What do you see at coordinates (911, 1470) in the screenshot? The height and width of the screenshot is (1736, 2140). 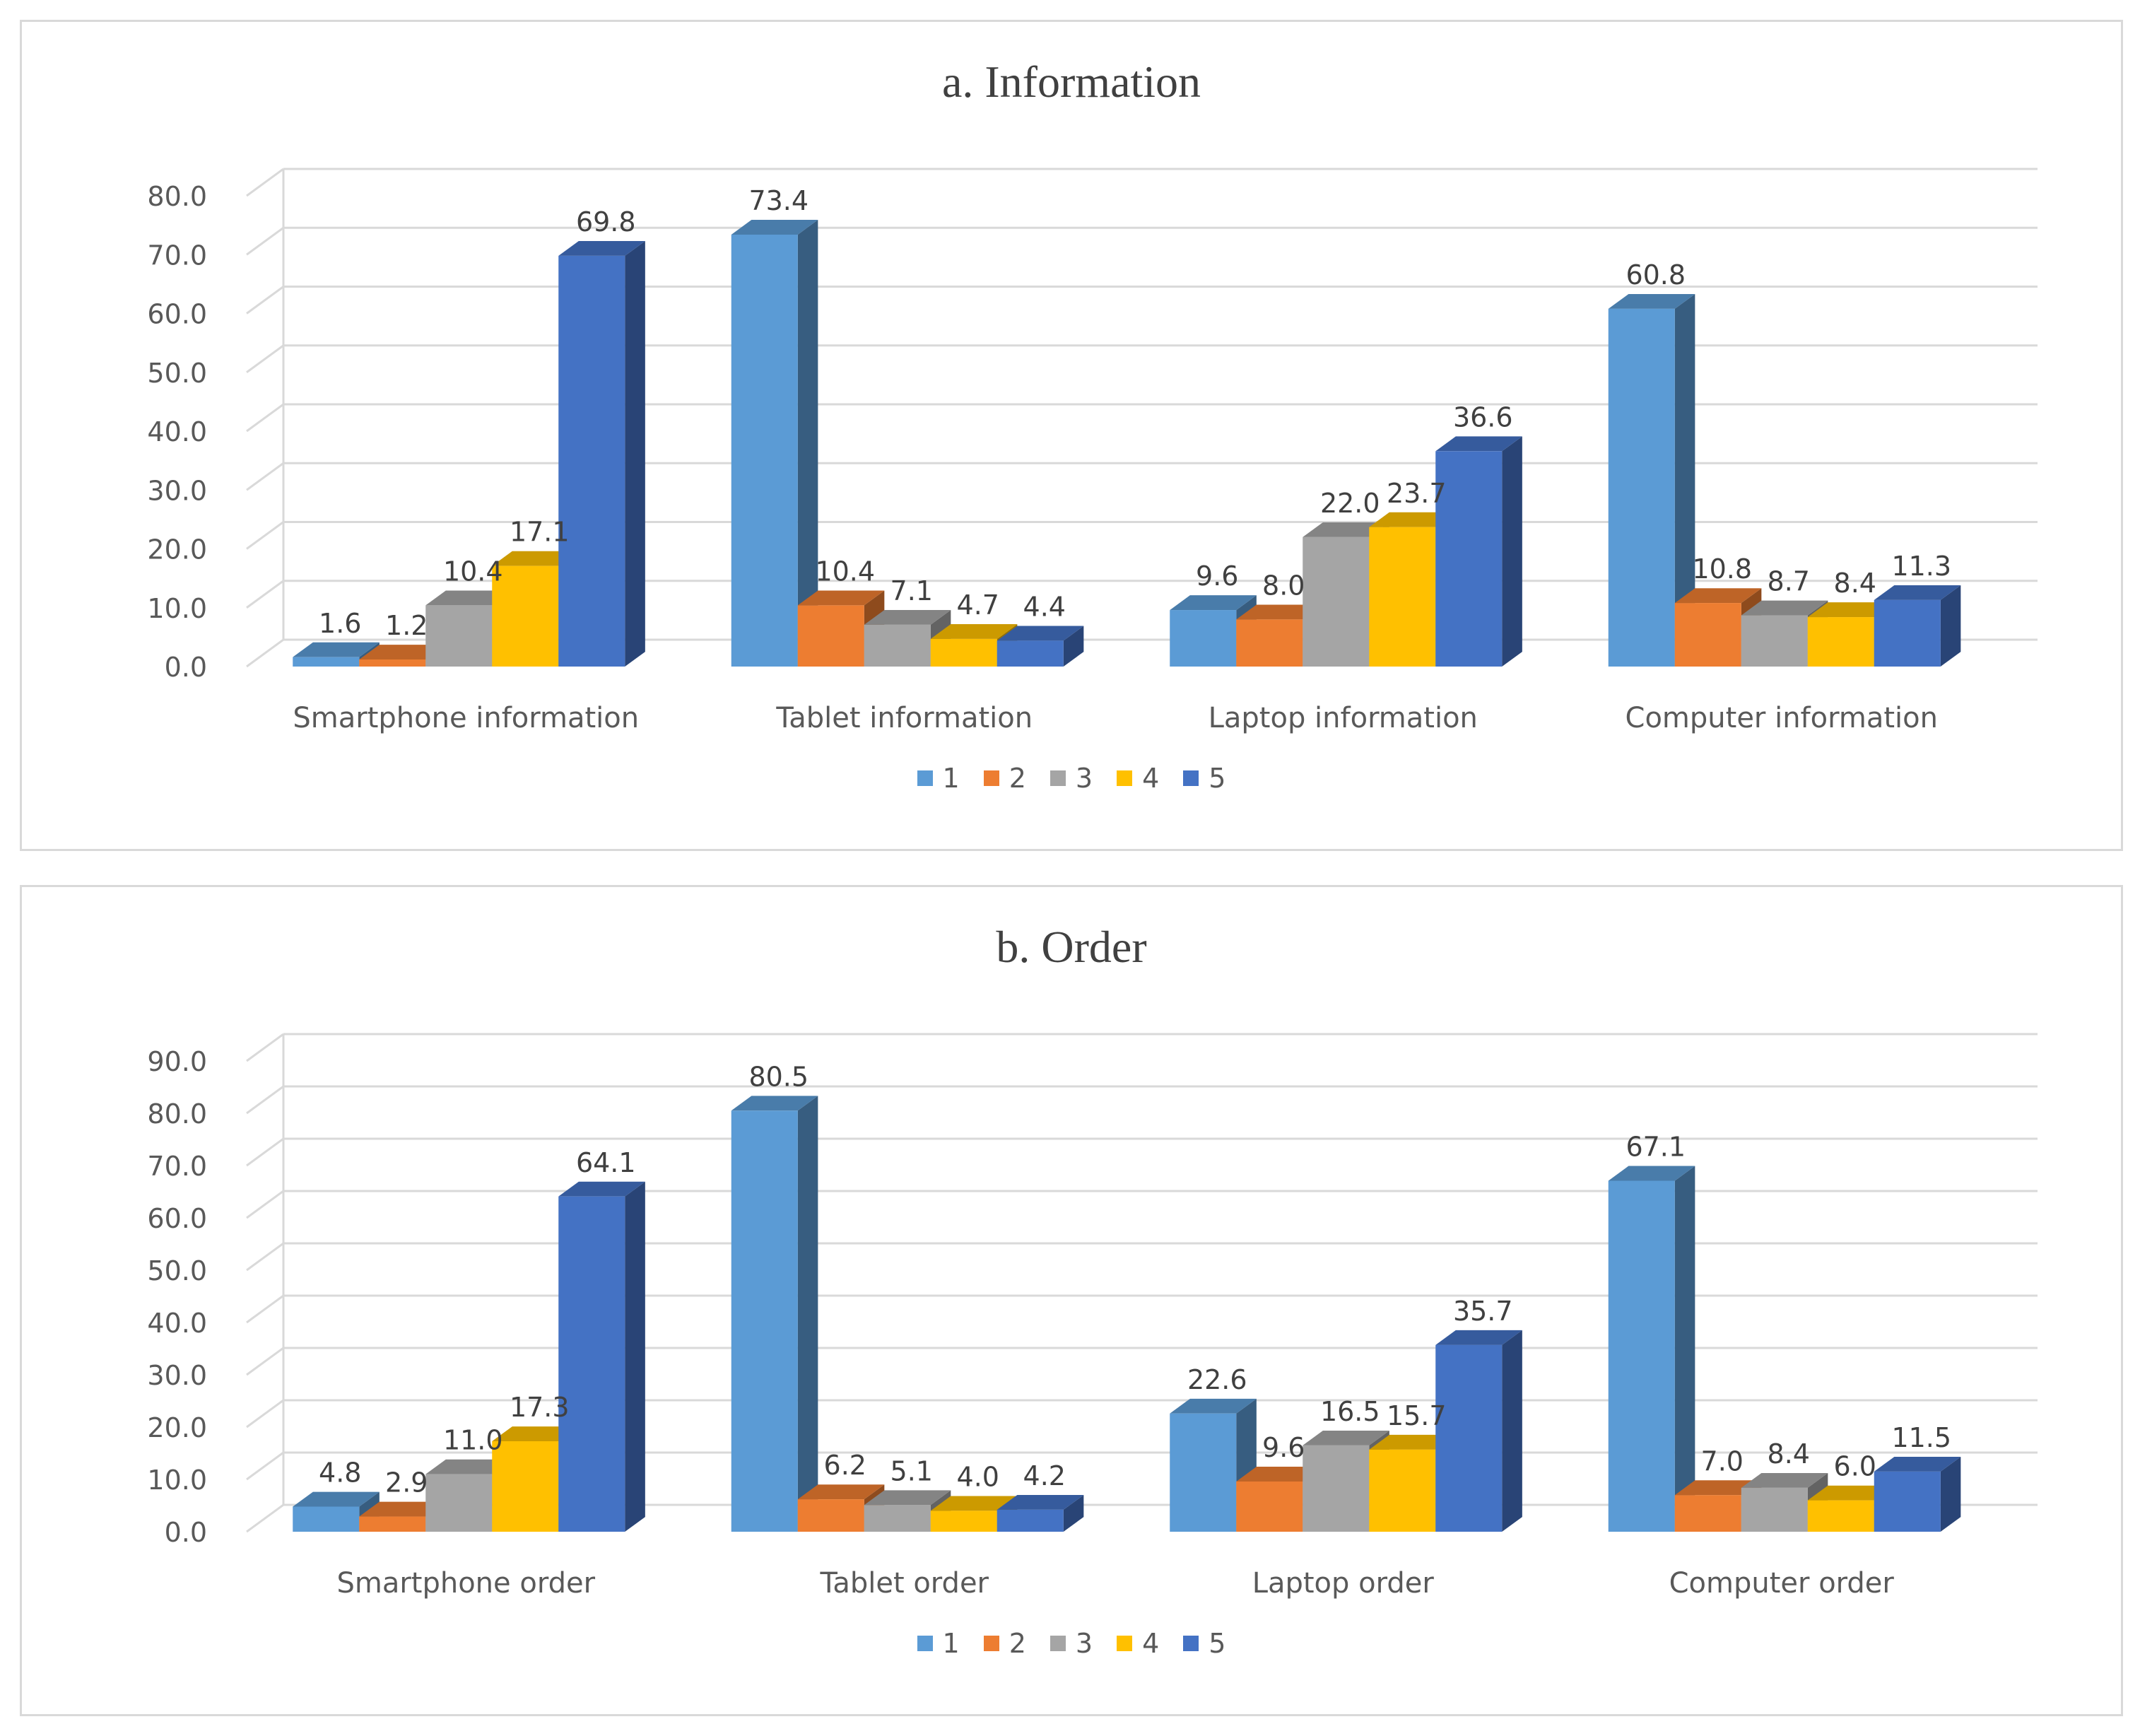 I see `data-label: 5.1` at bounding box center [911, 1470].